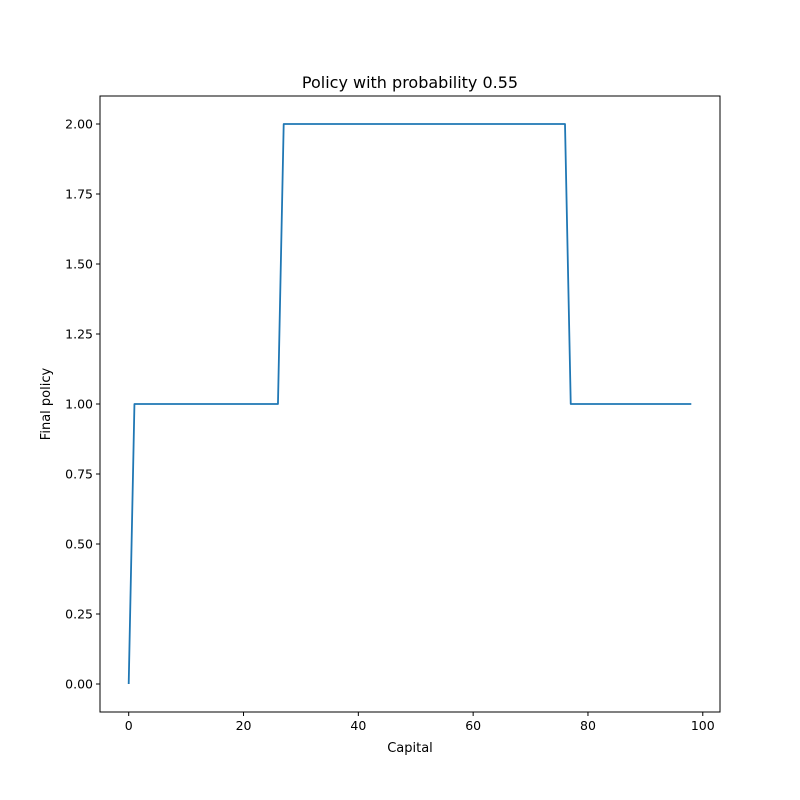 This screenshot has width=800, height=800. What do you see at coordinates (79, 124) in the screenshot?
I see `y-tick-label: 2.00` at bounding box center [79, 124].